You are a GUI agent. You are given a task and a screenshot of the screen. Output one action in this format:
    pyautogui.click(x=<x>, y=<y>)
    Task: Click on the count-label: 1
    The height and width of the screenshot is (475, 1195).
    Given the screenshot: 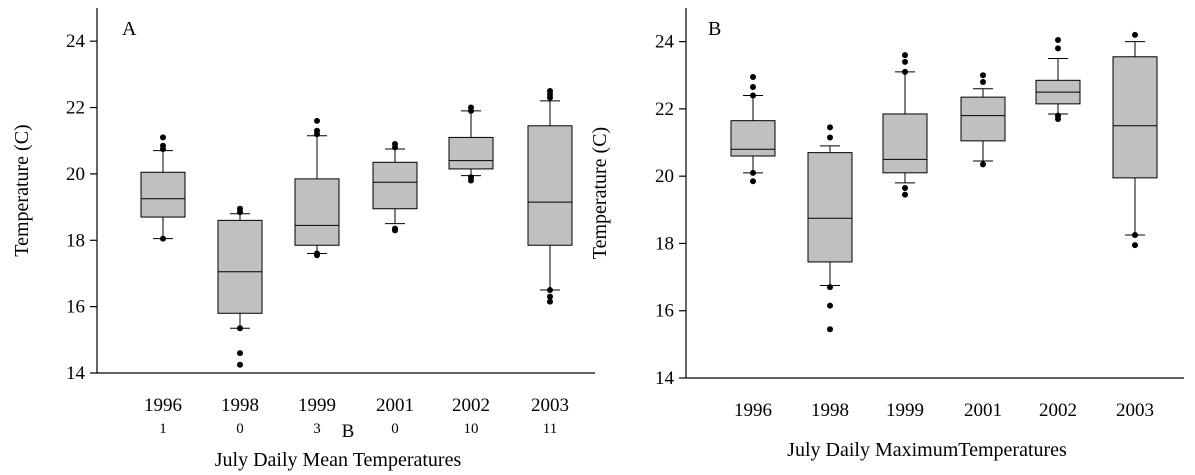 What is the action you would take?
    pyautogui.click(x=163, y=429)
    